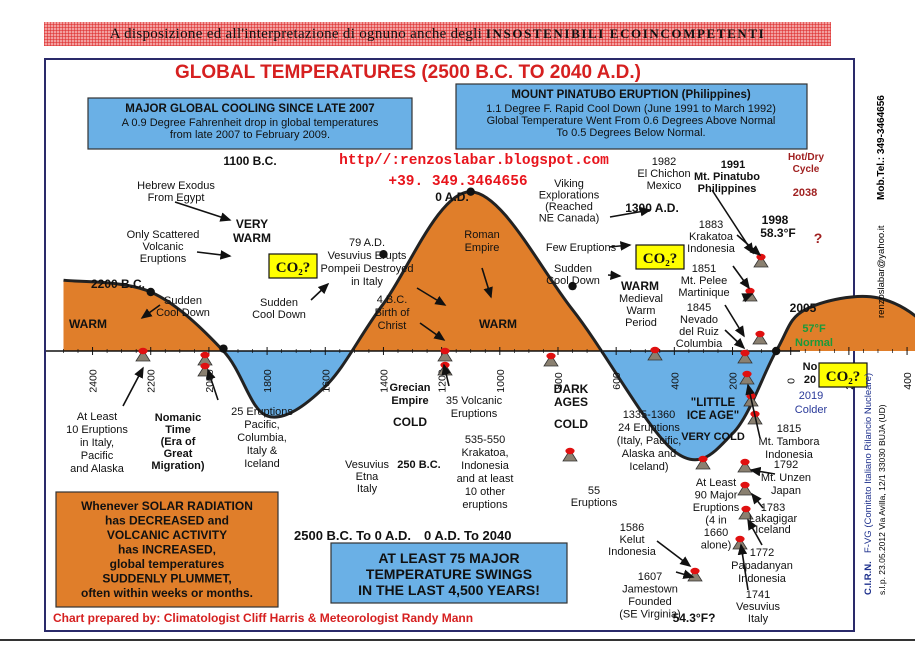 The height and width of the screenshot is (645, 915). I want to click on annotation-label: 250 B.C., so click(418, 465).